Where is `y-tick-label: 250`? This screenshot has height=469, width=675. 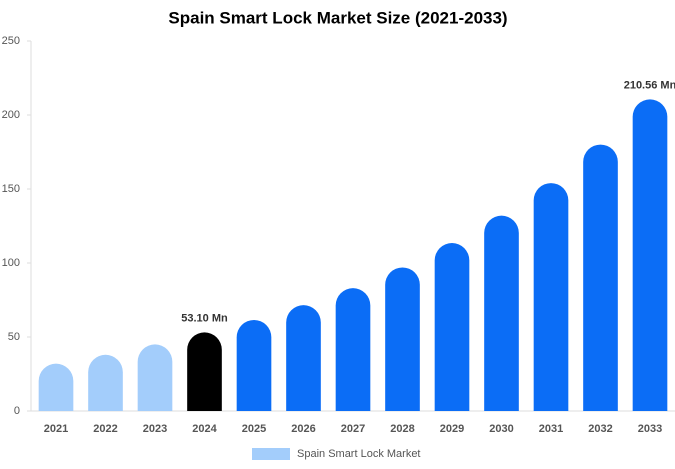 y-tick-label: 250 is located at coordinates (11, 41).